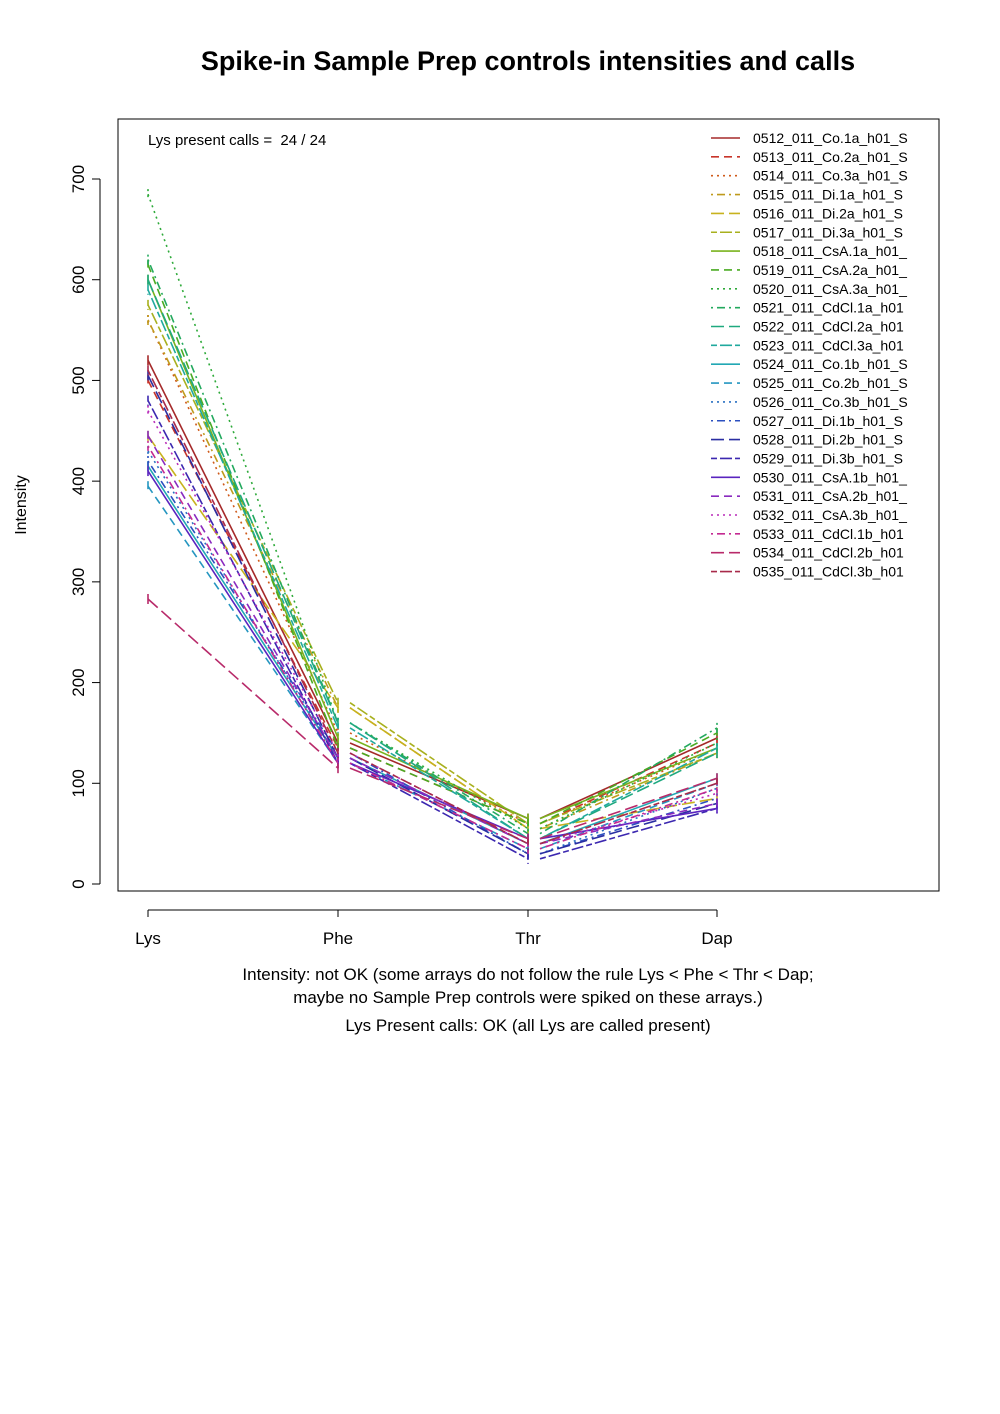 This screenshot has height=1414, width=1000. I want to click on legend-label: 0525_011_Co.2b_h01_S, so click(830, 383).